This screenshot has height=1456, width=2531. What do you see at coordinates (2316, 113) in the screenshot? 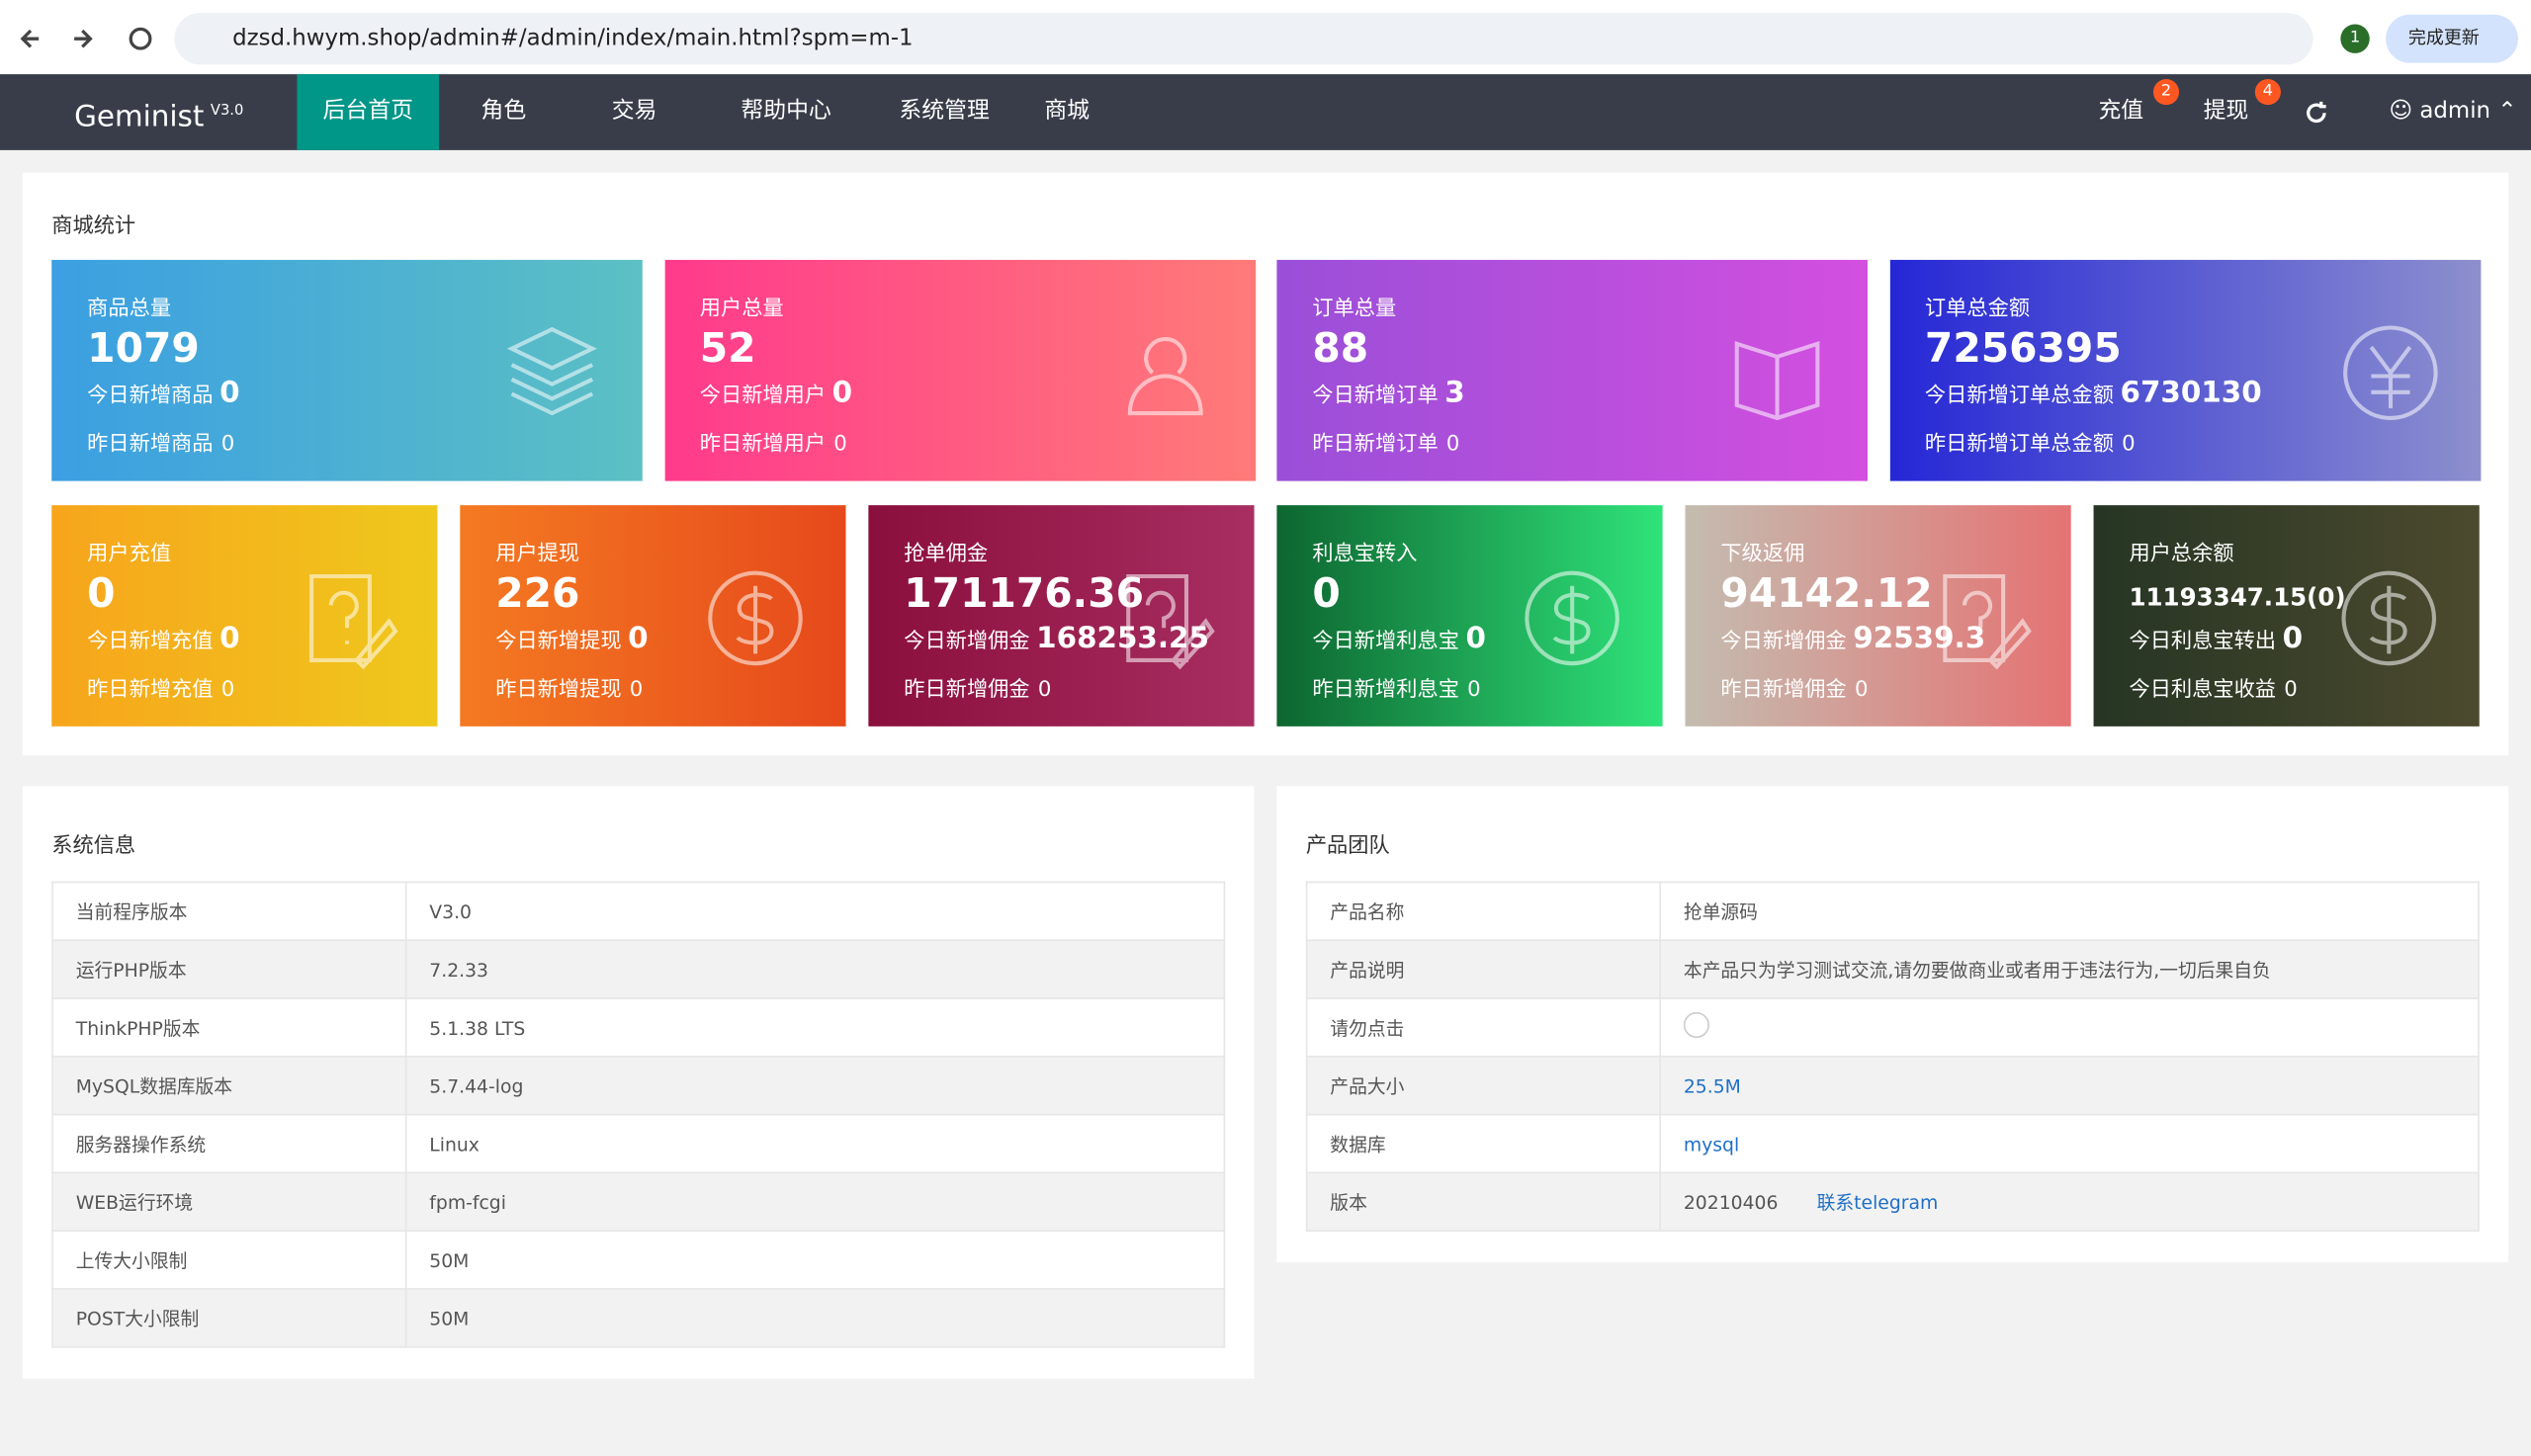
I see `refresh` at bounding box center [2316, 113].